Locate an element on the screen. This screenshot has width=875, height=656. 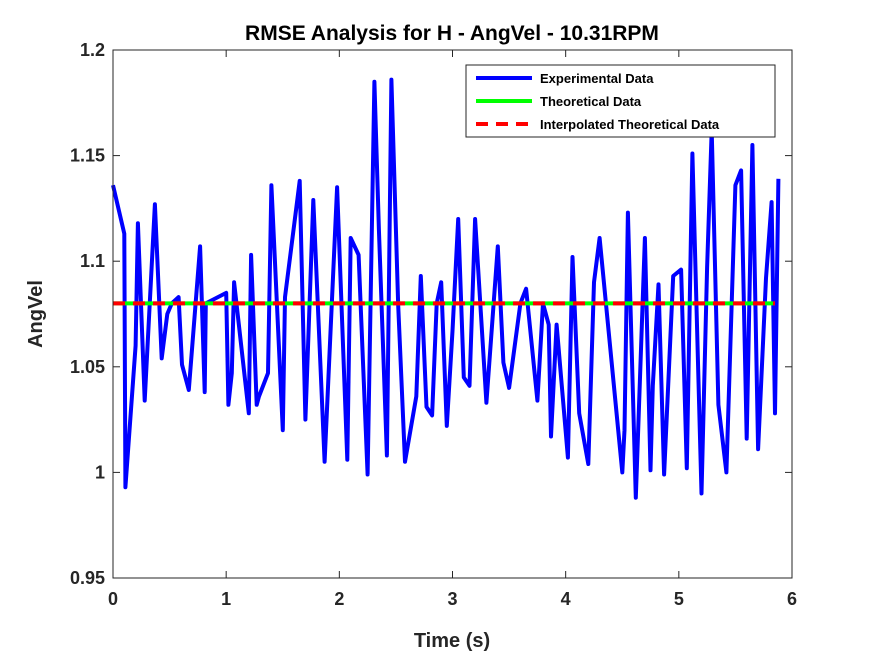
x-tick-label: 2 is located at coordinates (339, 599).